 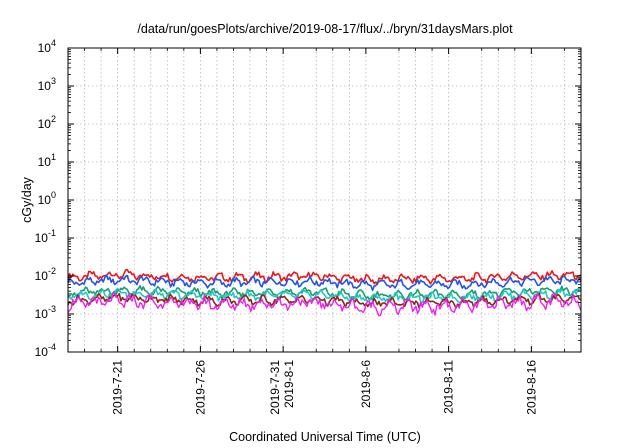 What do you see at coordinates (449, 387) in the screenshot?
I see `x-tick-label: 2019-8-11` at bounding box center [449, 387].